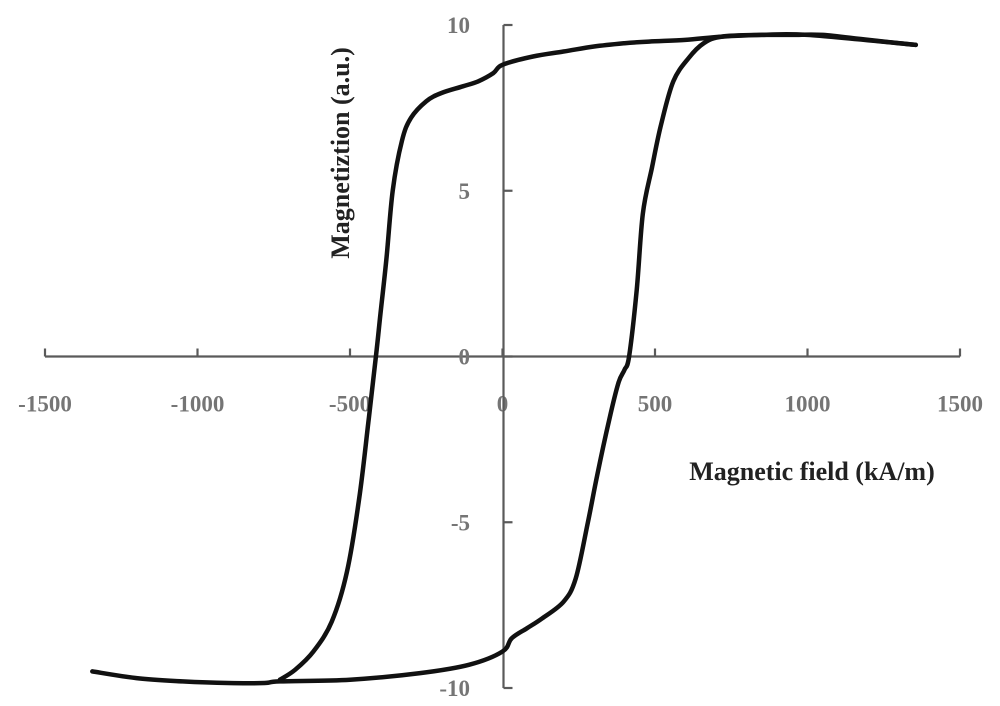  I want to click on x-tick-label: 500, so click(655, 404).